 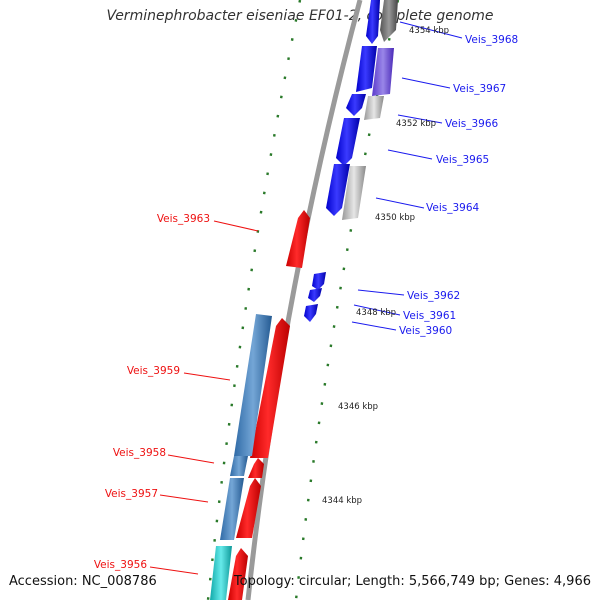 I want to click on gene-veis-3961-shape, so click(x=315, y=295).